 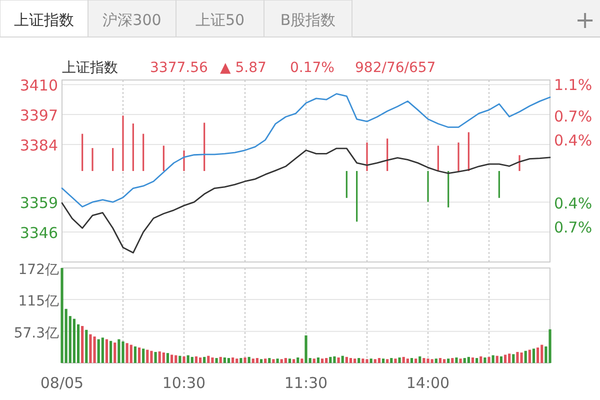 I want to click on x-tick-label: 14:00, so click(x=428, y=383).